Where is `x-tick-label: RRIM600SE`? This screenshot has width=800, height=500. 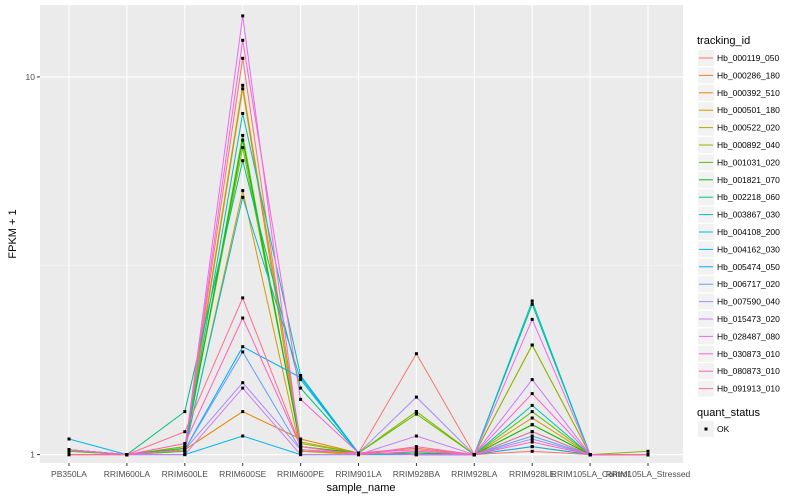 x-tick-label: RRIM600SE is located at coordinates (243, 474).